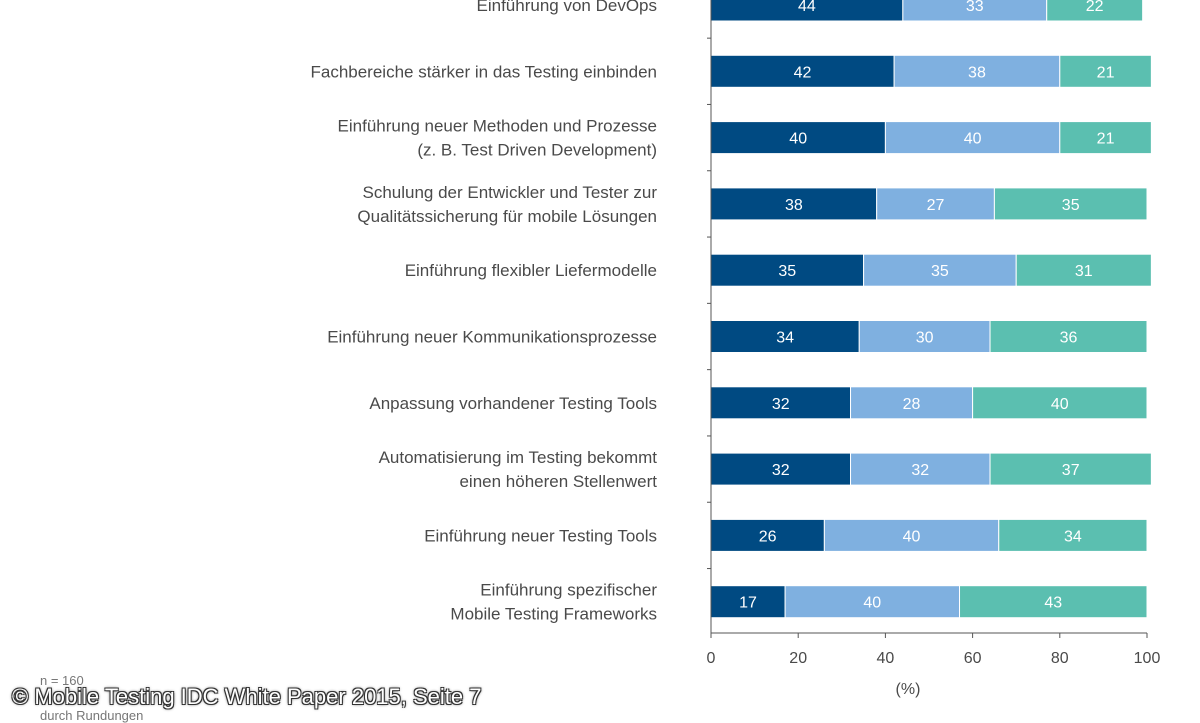 The height and width of the screenshot is (723, 1200). Describe the element at coordinates (711, 658) in the screenshot. I see `x-tick-label: 0` at that location.